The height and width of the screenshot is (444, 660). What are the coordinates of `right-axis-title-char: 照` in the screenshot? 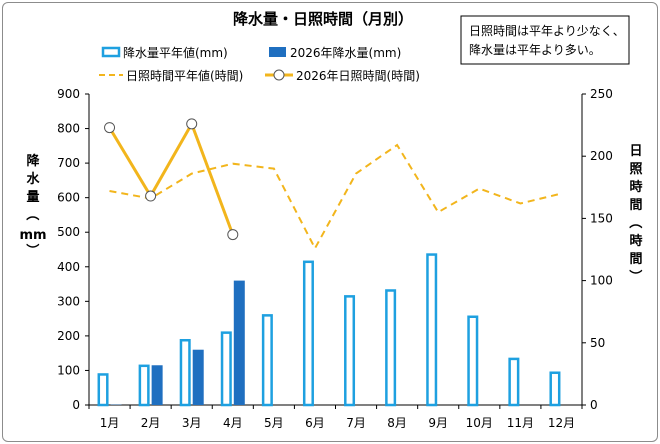 It's located at (635, 169).